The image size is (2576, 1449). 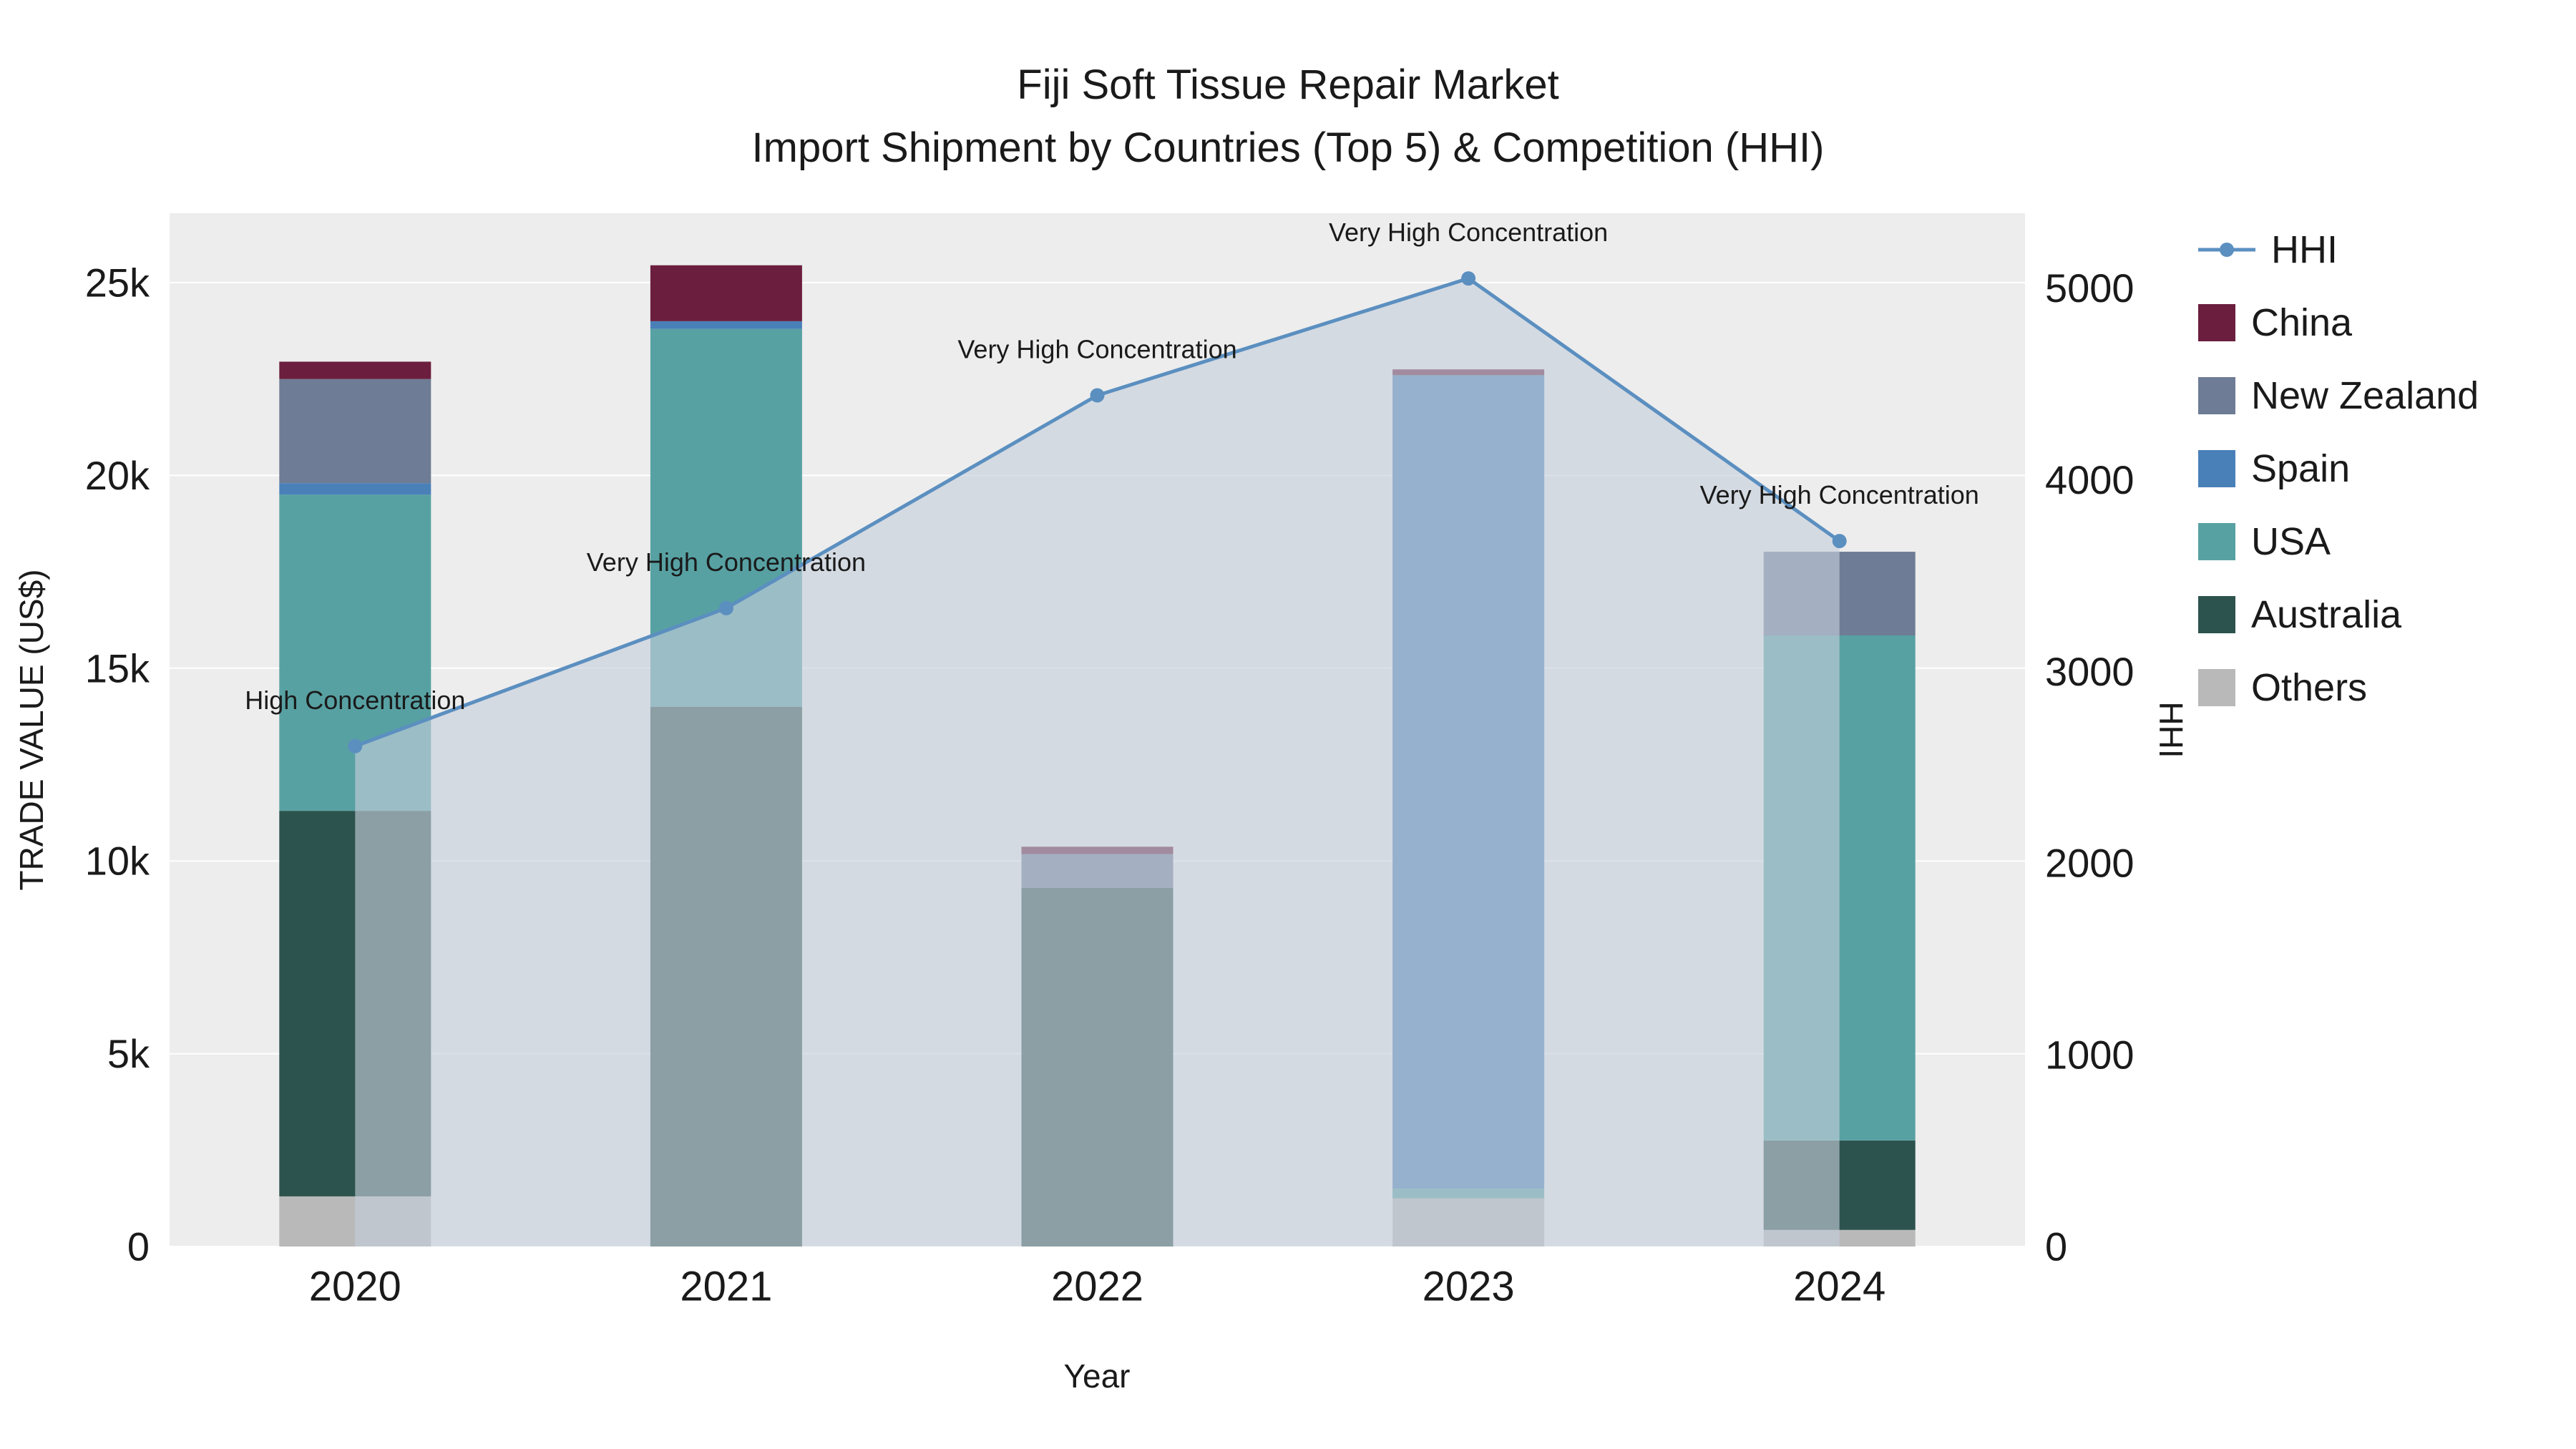 What do you see at coordinates (2171, 729) in the screenshot?
I see `y-axis-title-right: HHI` at bounding box center [2171, 729].